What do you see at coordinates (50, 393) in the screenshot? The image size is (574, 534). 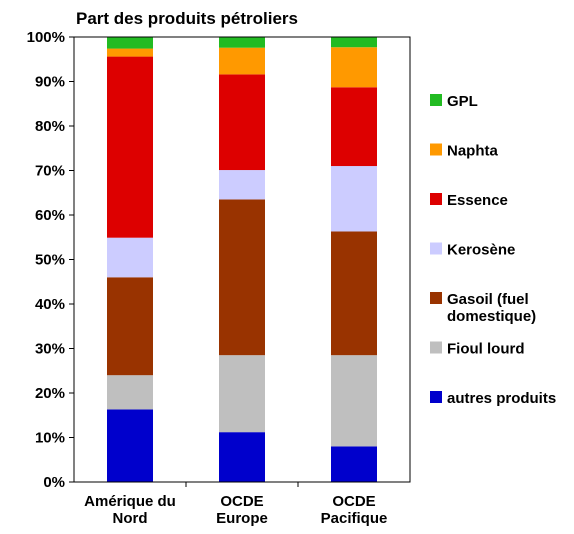 I see `y-tick-label: 20%` at bounding box center [50, 393].